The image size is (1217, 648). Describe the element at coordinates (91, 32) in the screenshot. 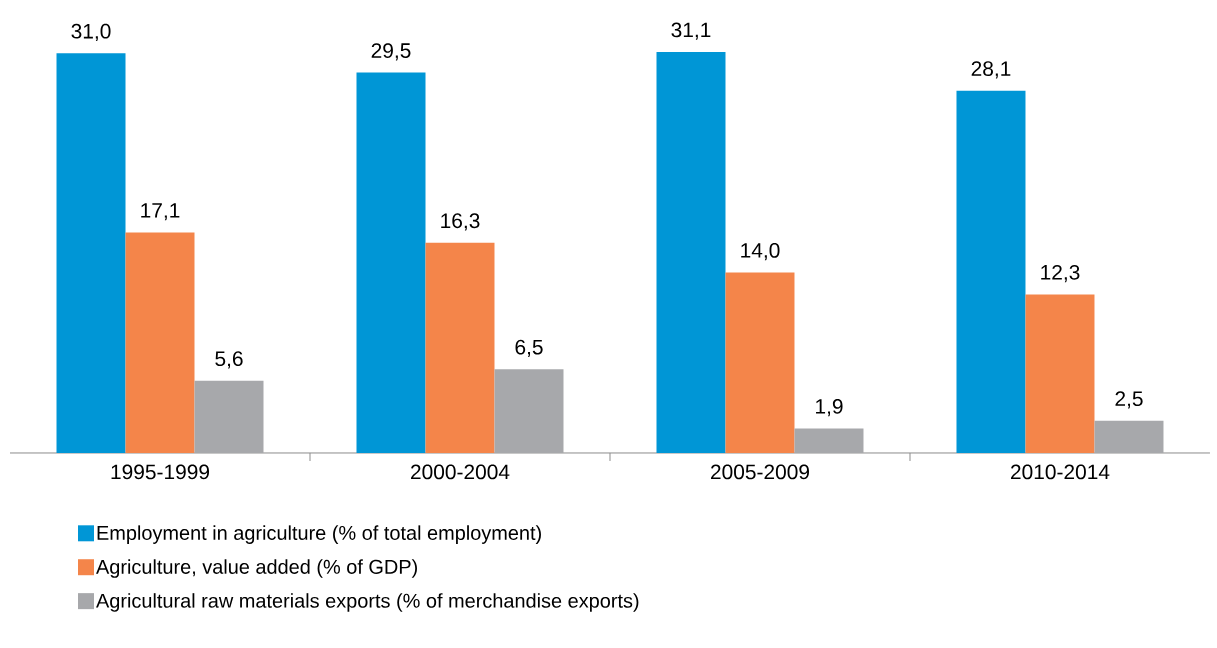

I see `data-label: 31,0` at that location.